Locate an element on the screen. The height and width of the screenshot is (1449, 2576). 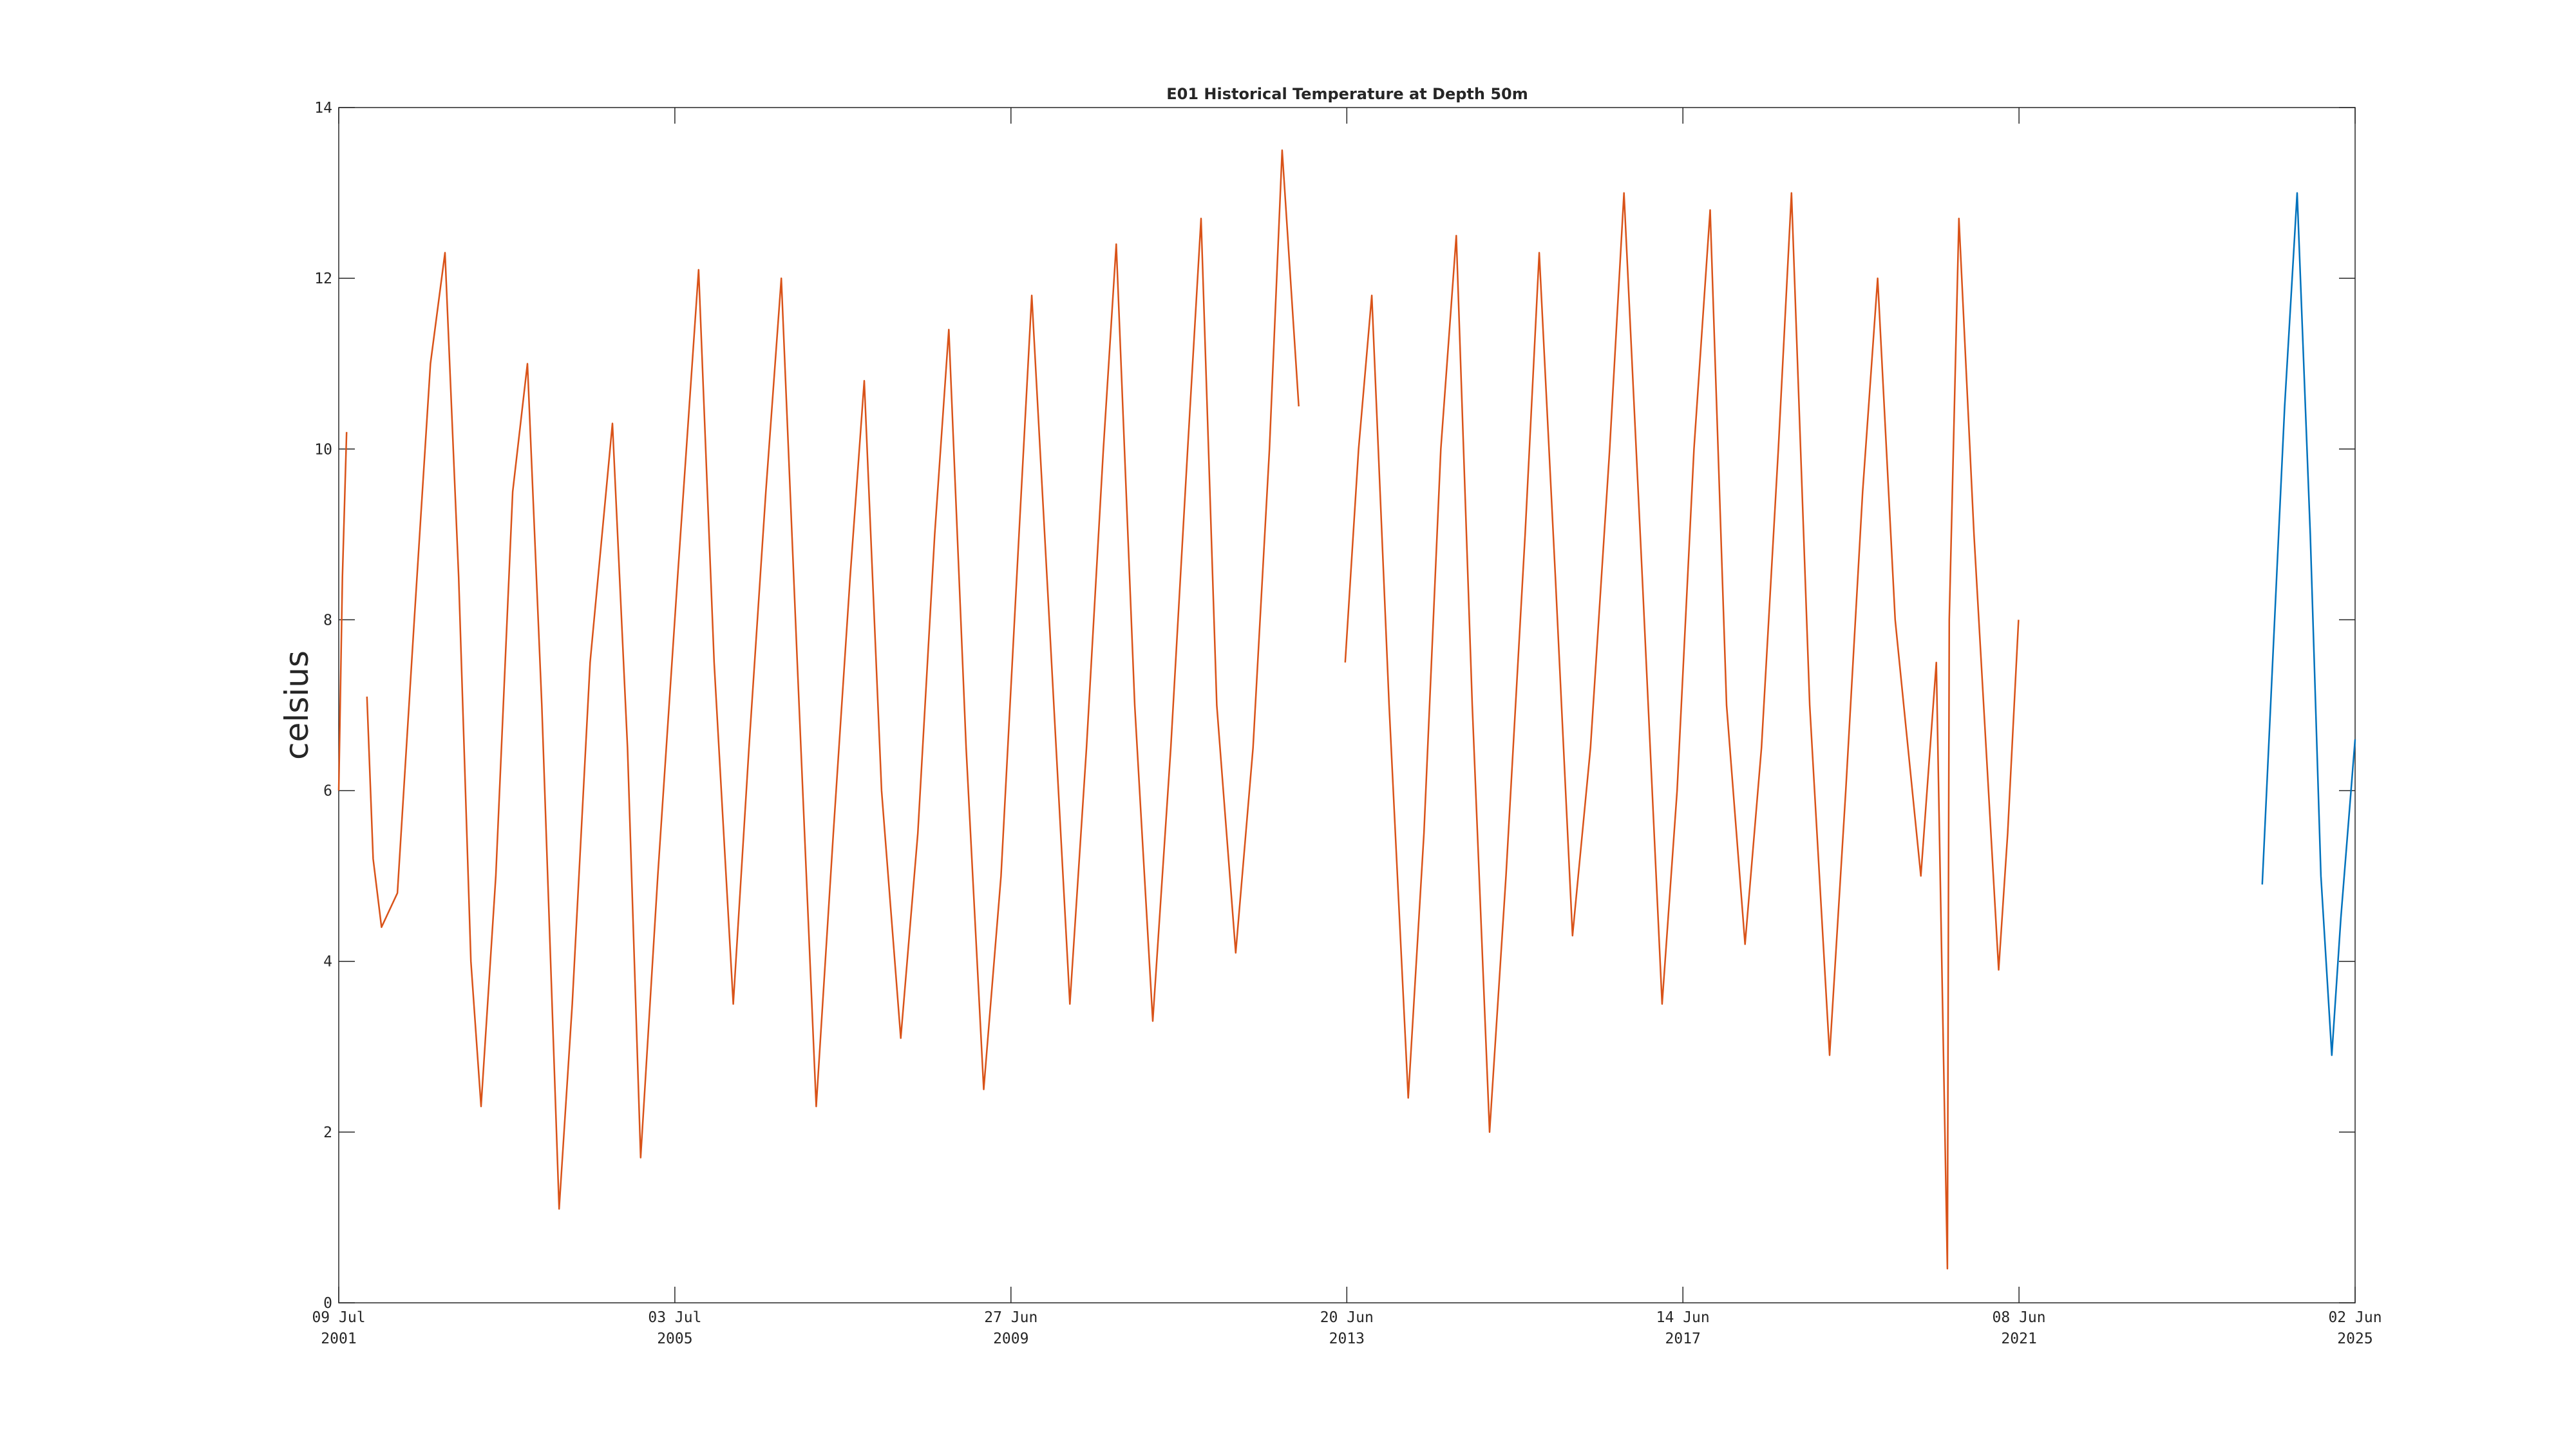
y-tick-label: 8 is located at coordinates (327, 620).